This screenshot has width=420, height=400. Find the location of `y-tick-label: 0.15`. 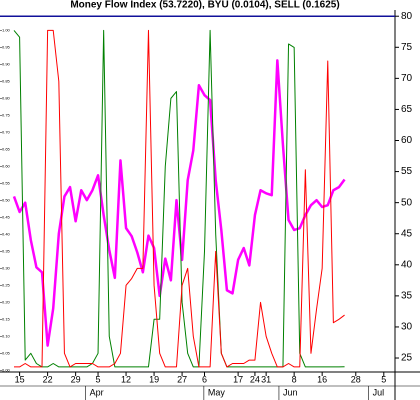

y-tick-label: 0.15 is located at coordinates (6, 318).